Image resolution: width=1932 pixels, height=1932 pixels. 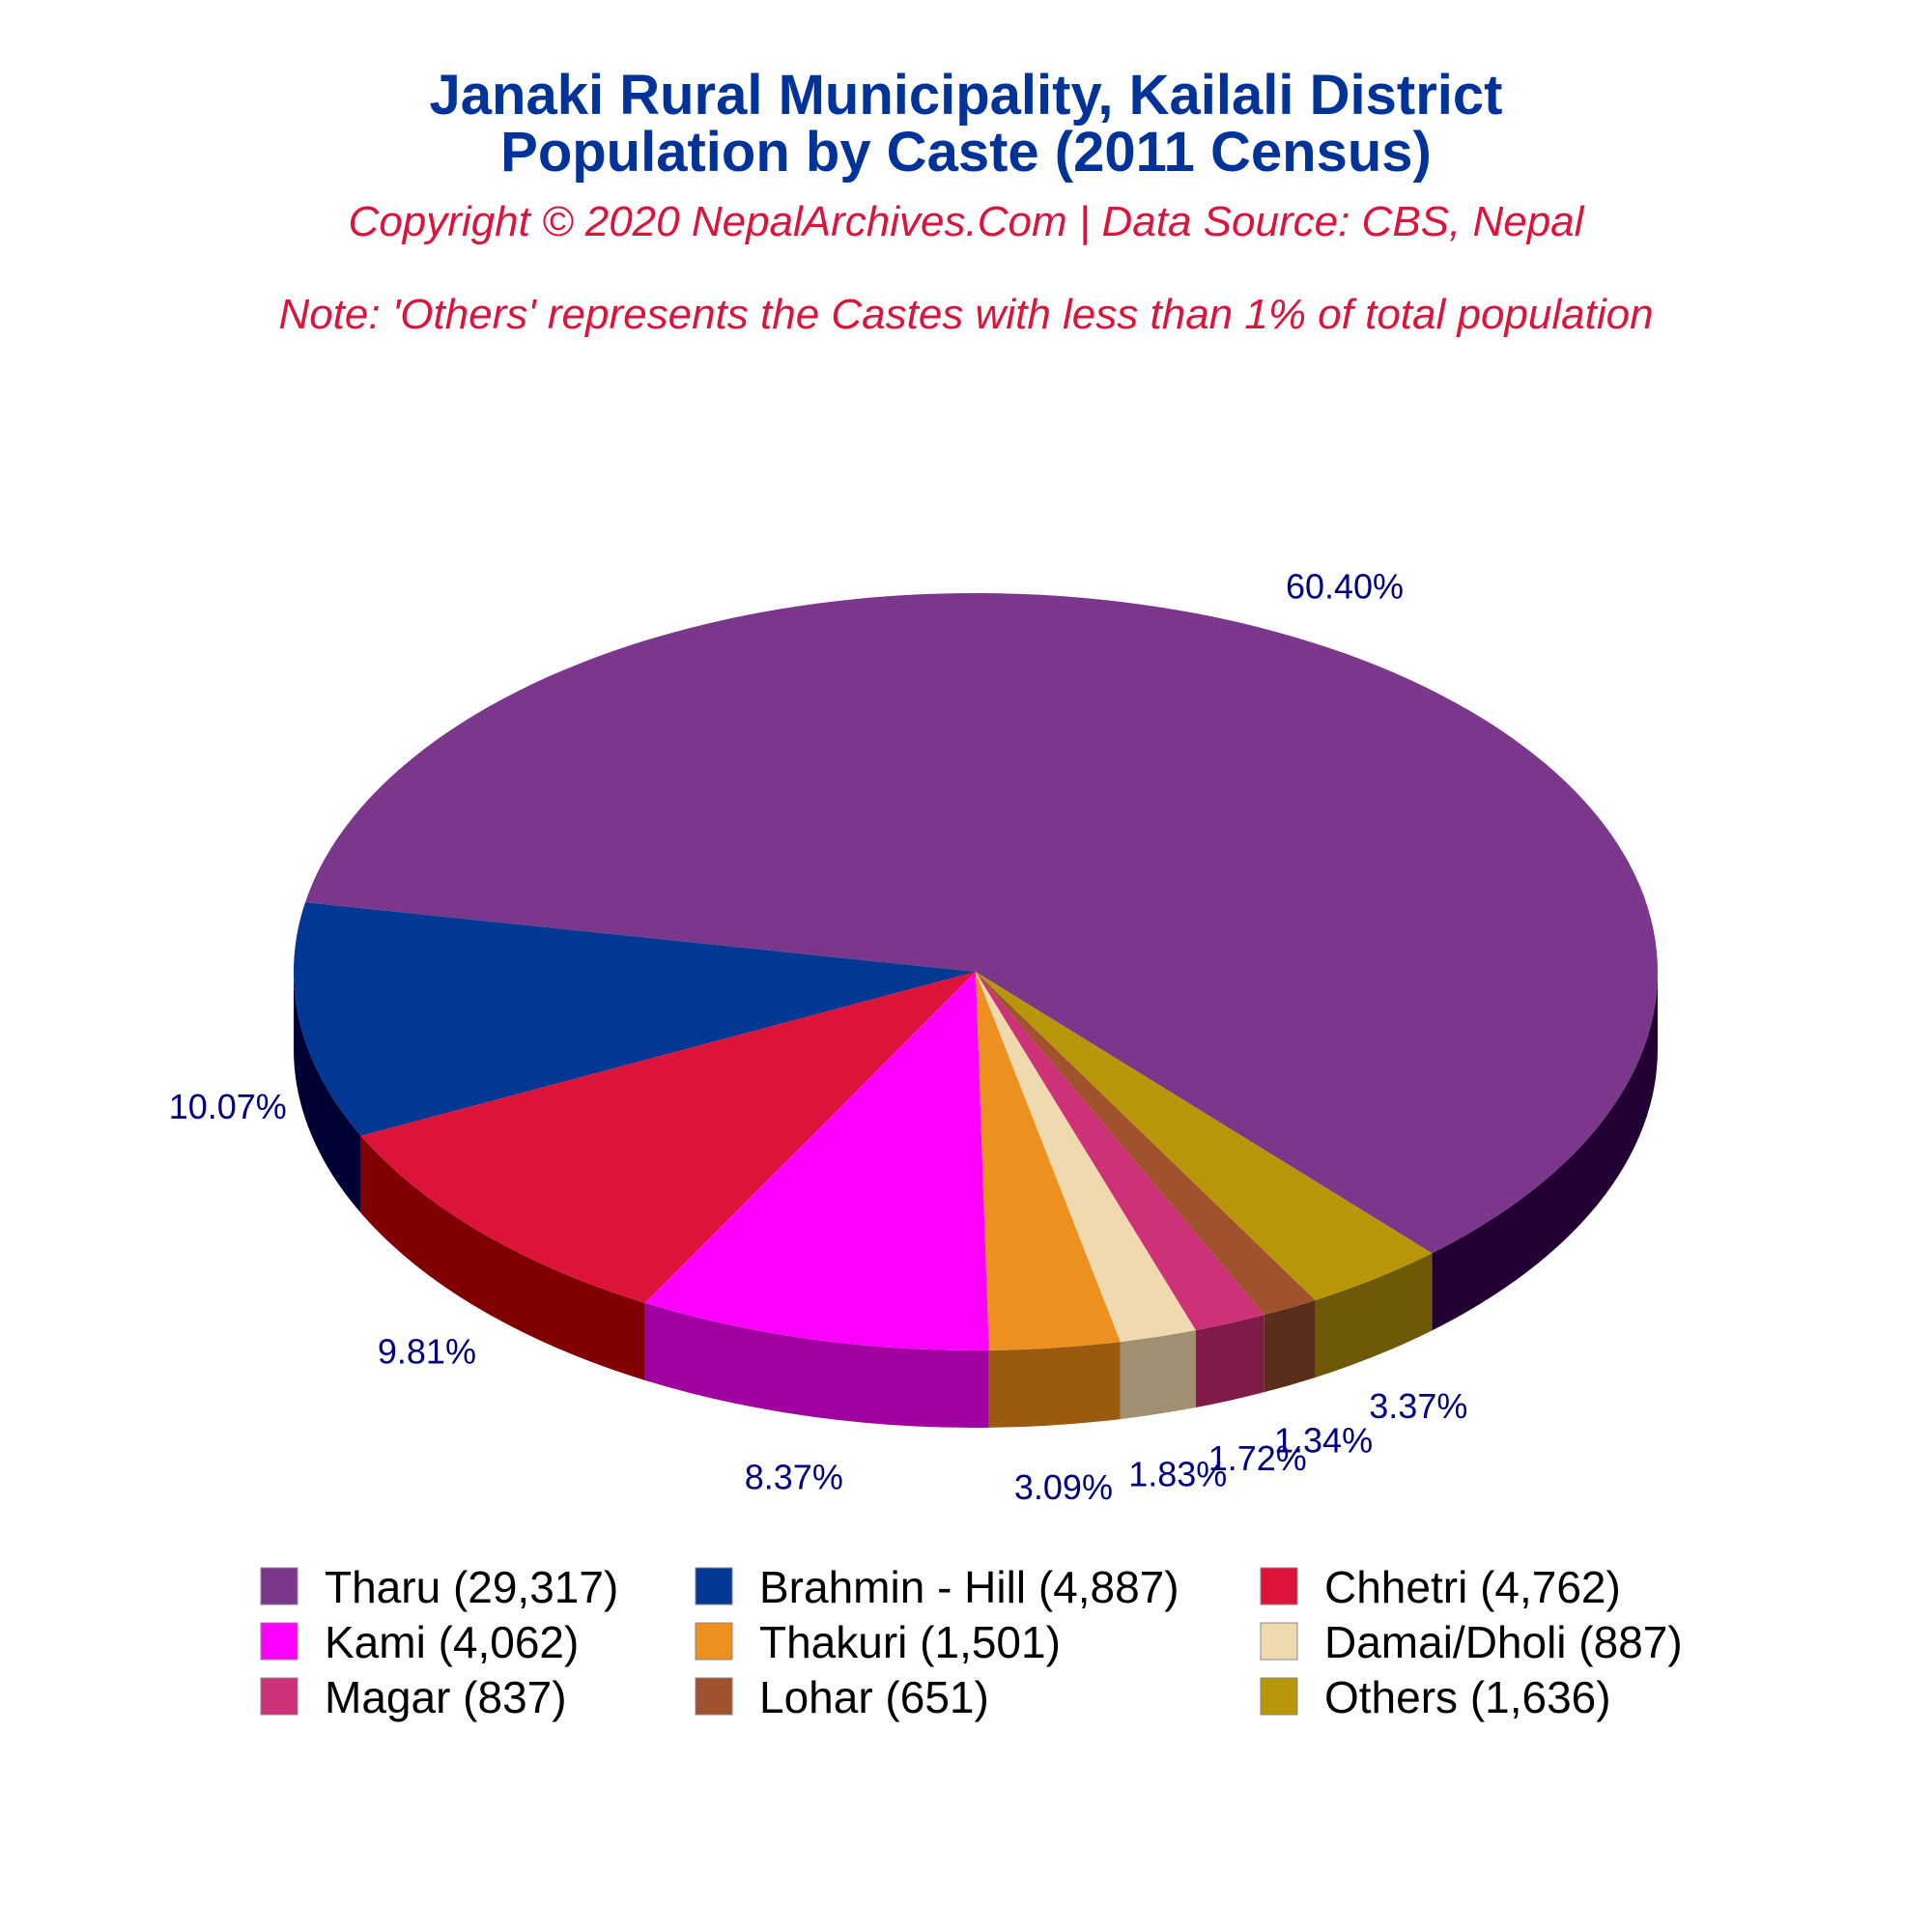 I want to click on percent-label-magar: 1.72%, so click(x=1257, y=1458).